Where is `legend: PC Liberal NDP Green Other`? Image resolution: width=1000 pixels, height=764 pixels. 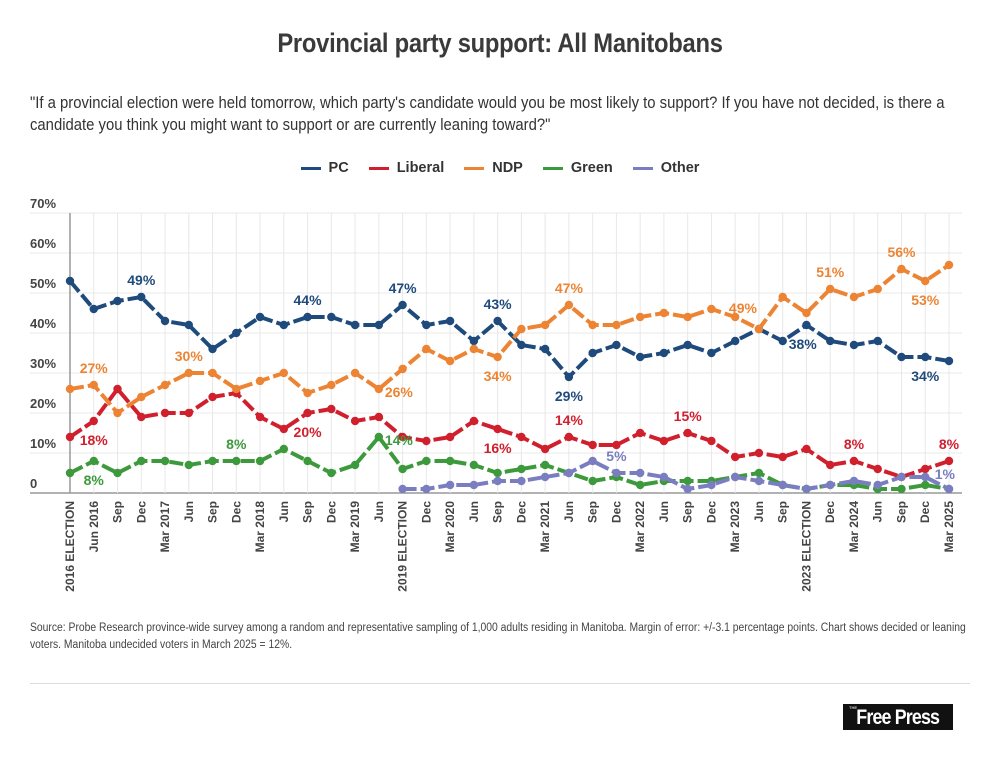 legend: PC Liberal NDP Green Other is located at coordinates (500, 168).